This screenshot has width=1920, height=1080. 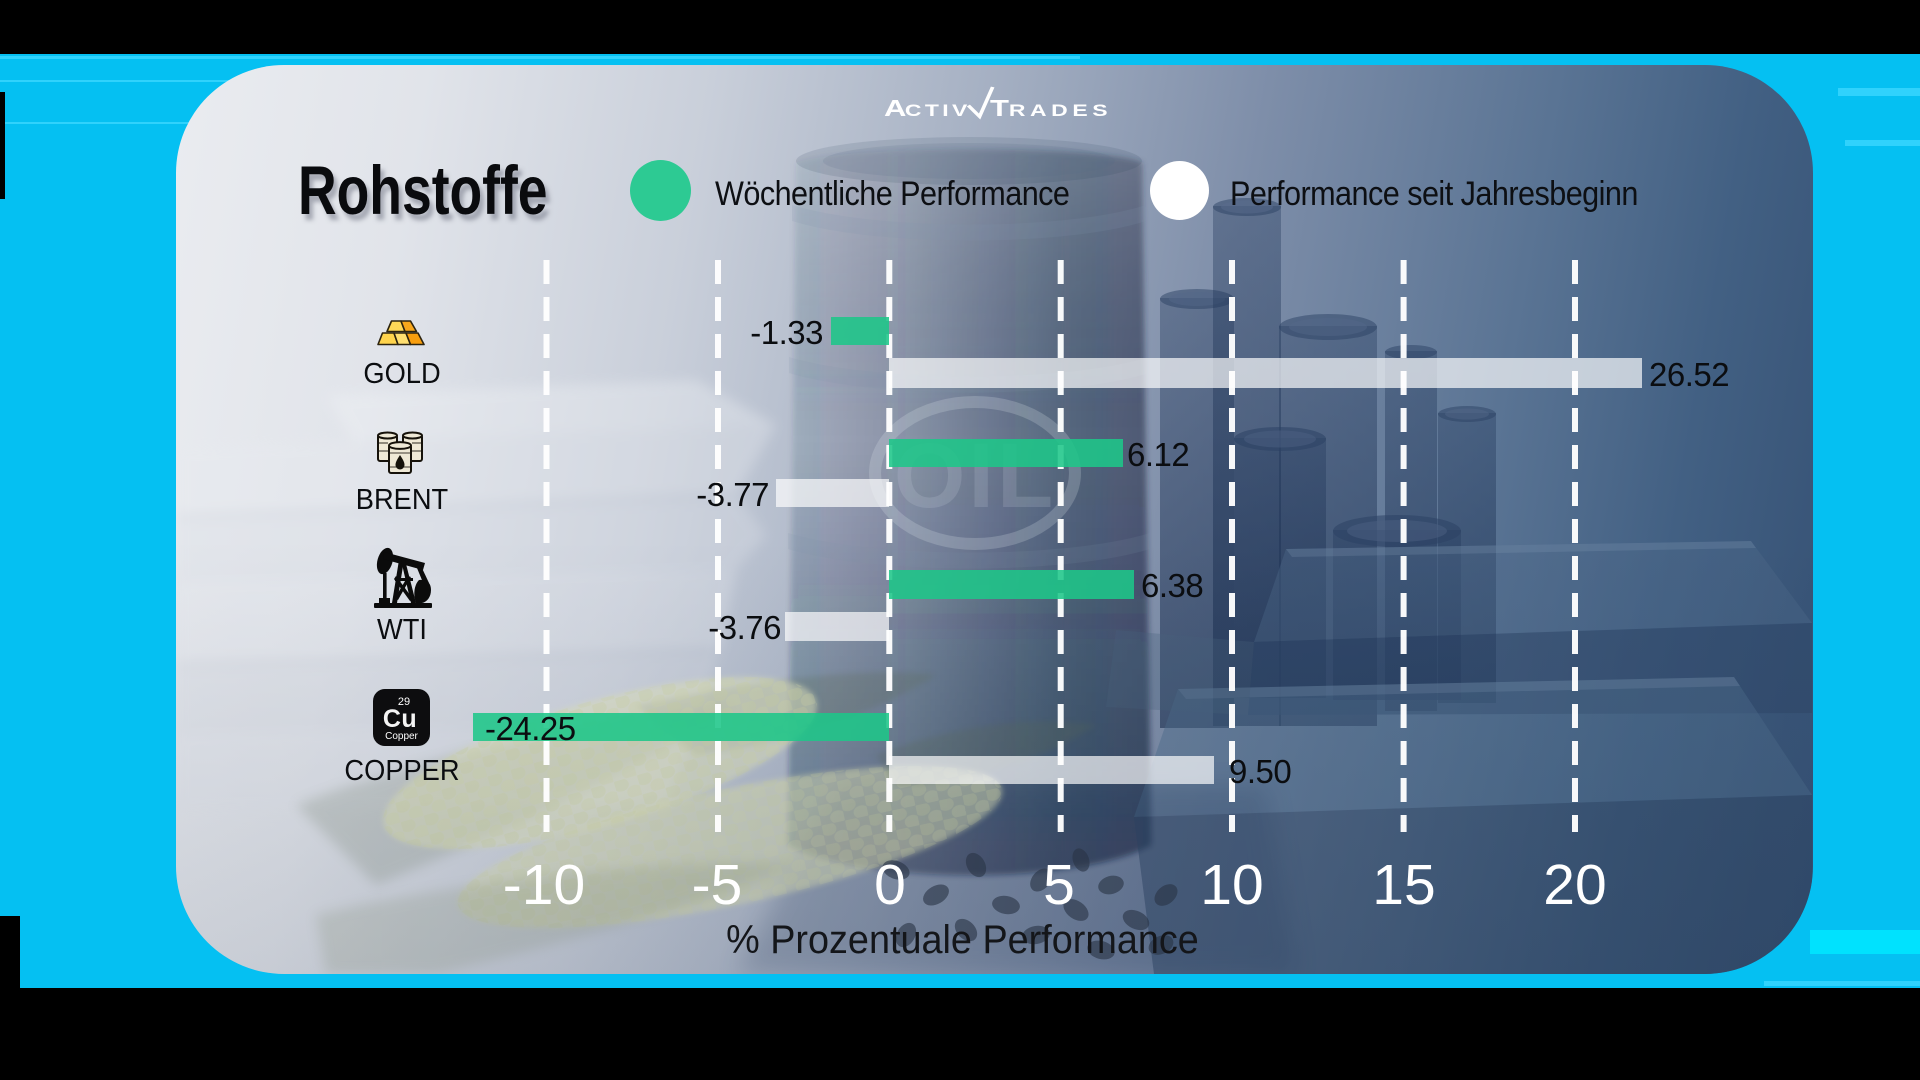 I want to click on svg-text: A, so click(x=895, y=108).